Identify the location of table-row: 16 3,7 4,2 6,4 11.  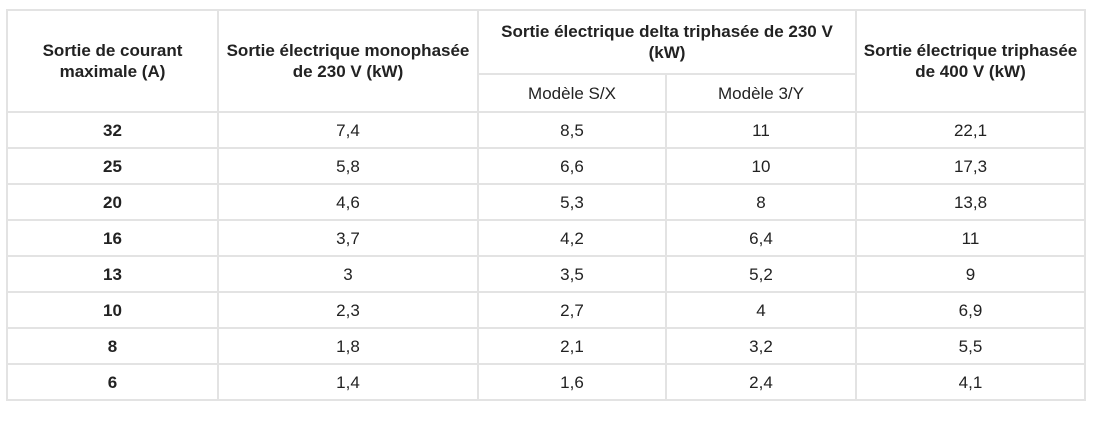
(546, 238).